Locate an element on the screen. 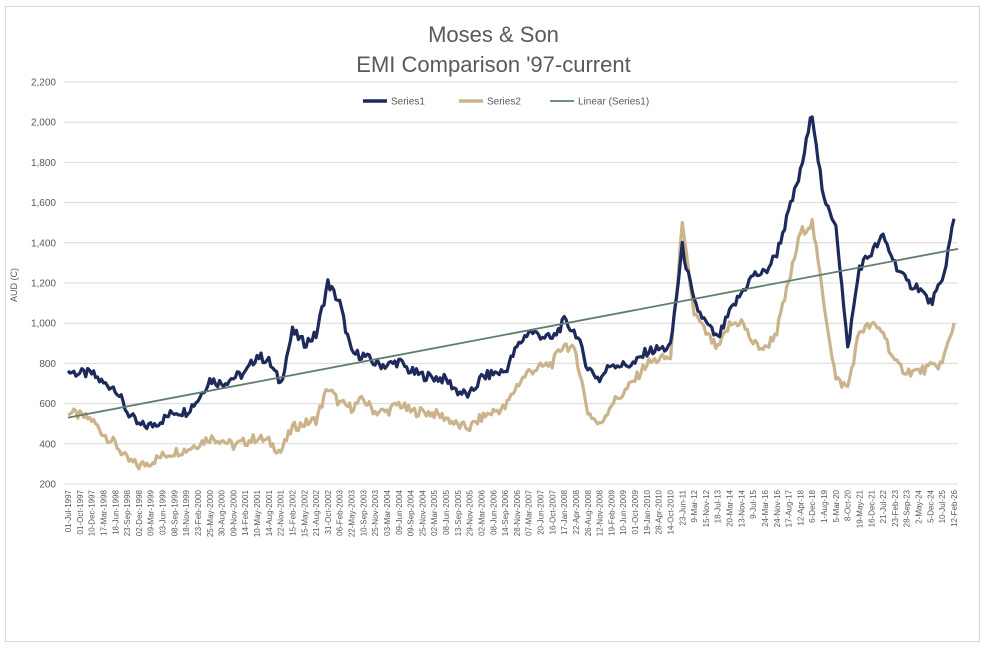 The height and width of the screenshot is (648, 987). x-tick-label: 20-Mar-14 is located at coordinates (730, 507).